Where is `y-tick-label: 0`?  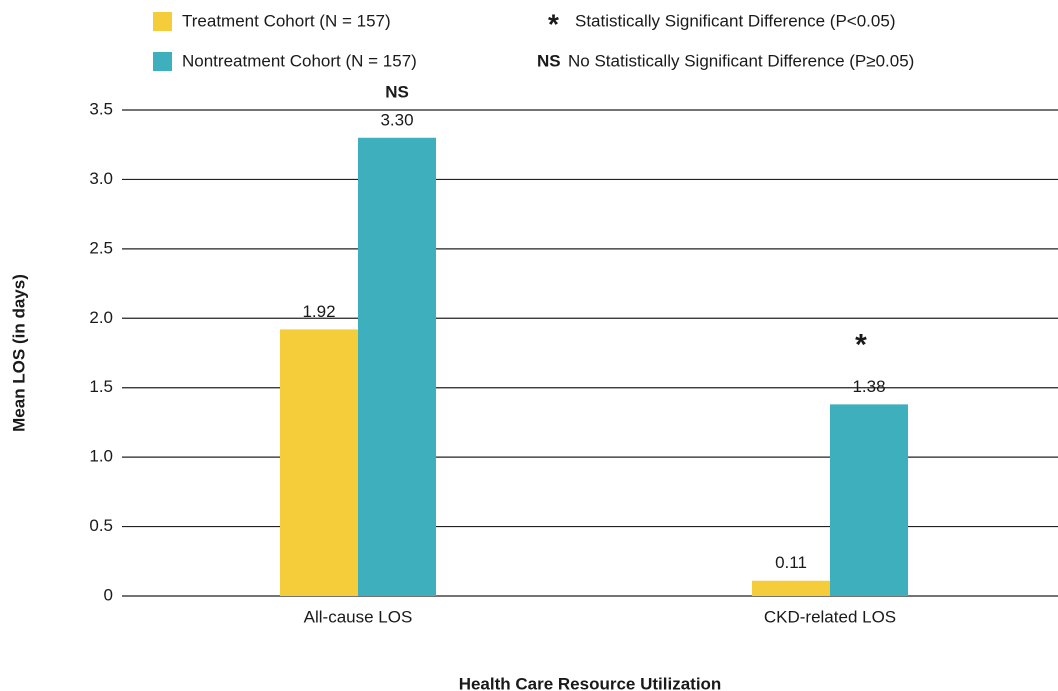
y-tick-label: 0 is located at coordinates (108, 594).